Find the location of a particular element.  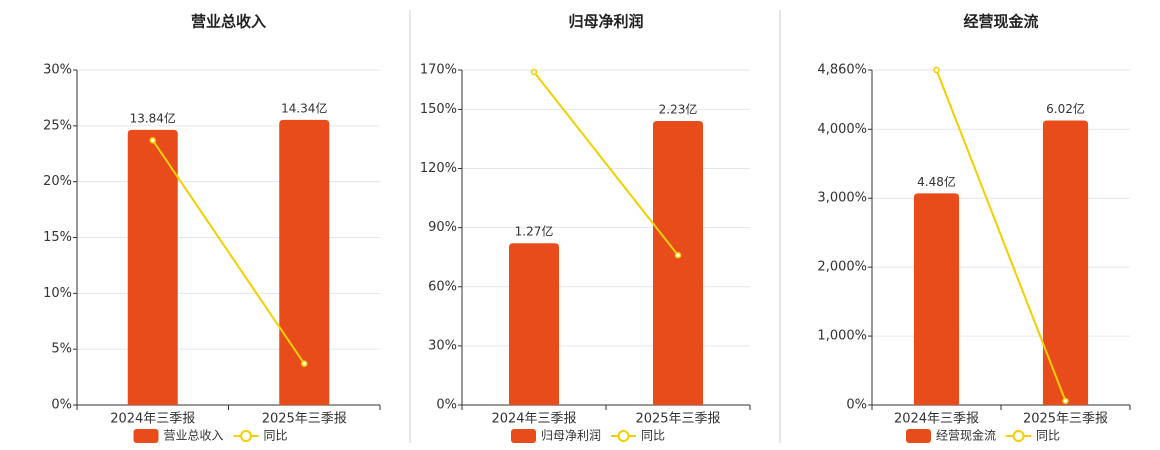

chart-title: 经营现金流 is located at coordinates (1000, 22).